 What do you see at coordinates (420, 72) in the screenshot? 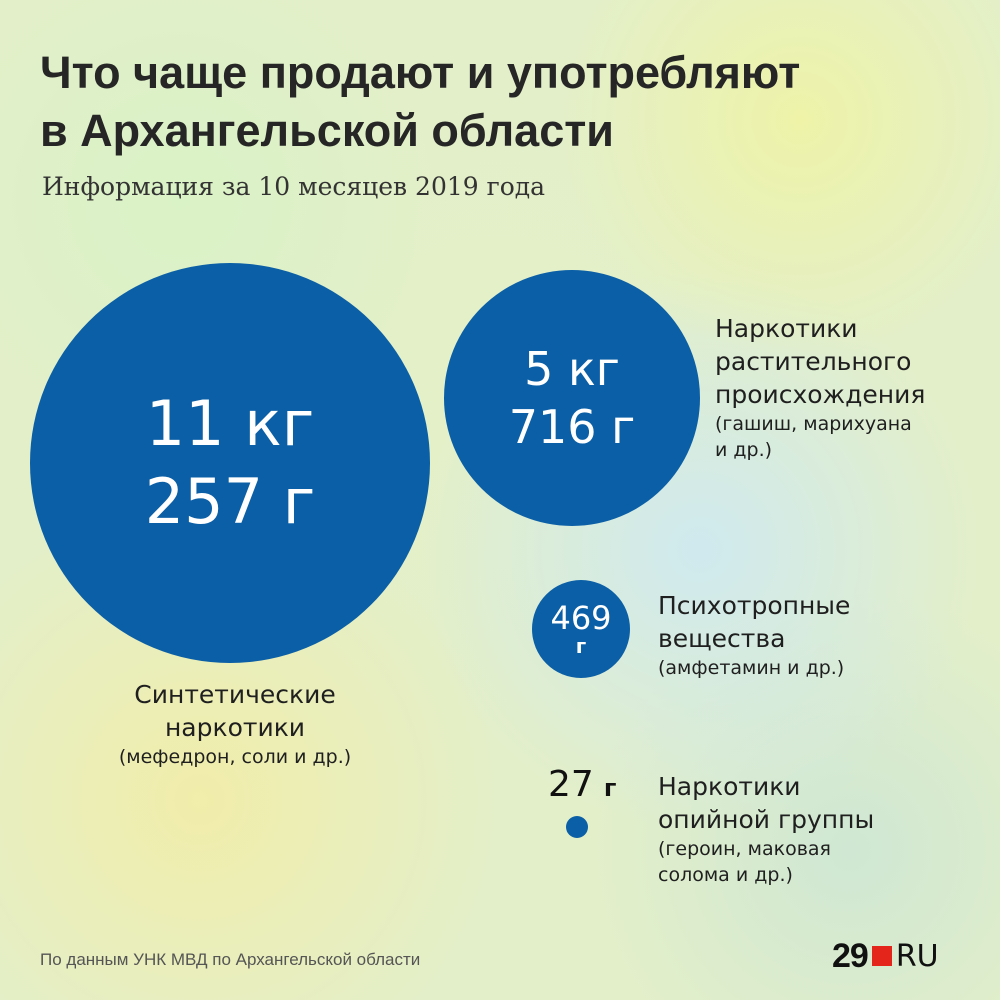
I see `title-line-1: Что чаще продают и употребляют` at bounding box center [420, 72].